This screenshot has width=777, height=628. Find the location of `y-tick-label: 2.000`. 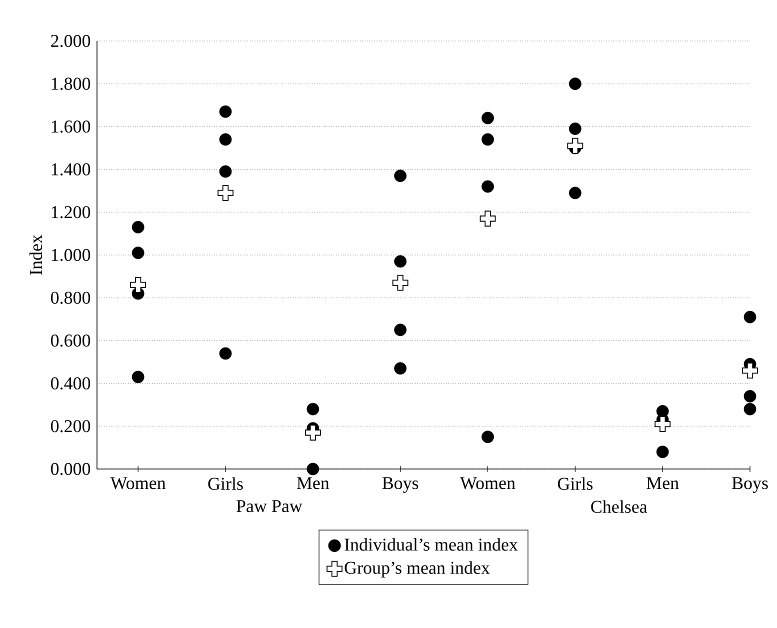

y-tick-label: 2.000 is located at coordinates (70, 41).